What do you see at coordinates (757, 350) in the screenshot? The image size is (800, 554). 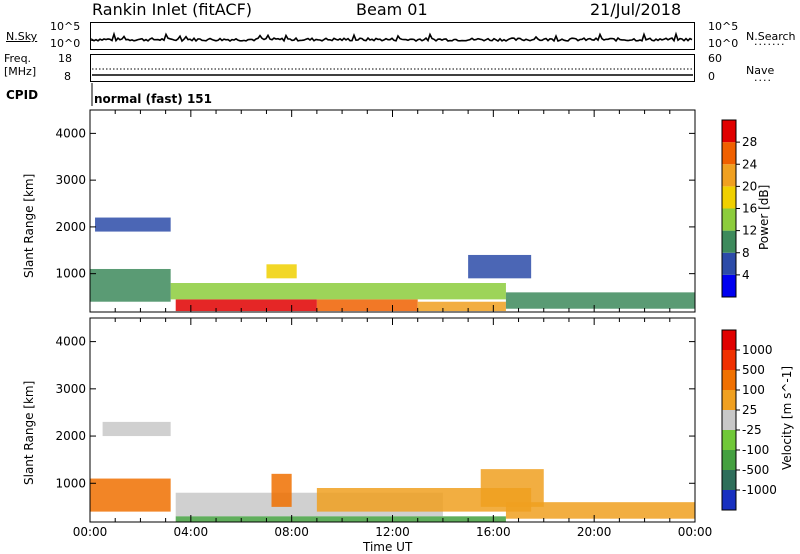 I see `velocity-colorbar-tick-label: 1000` at bounding box center [757, 350].